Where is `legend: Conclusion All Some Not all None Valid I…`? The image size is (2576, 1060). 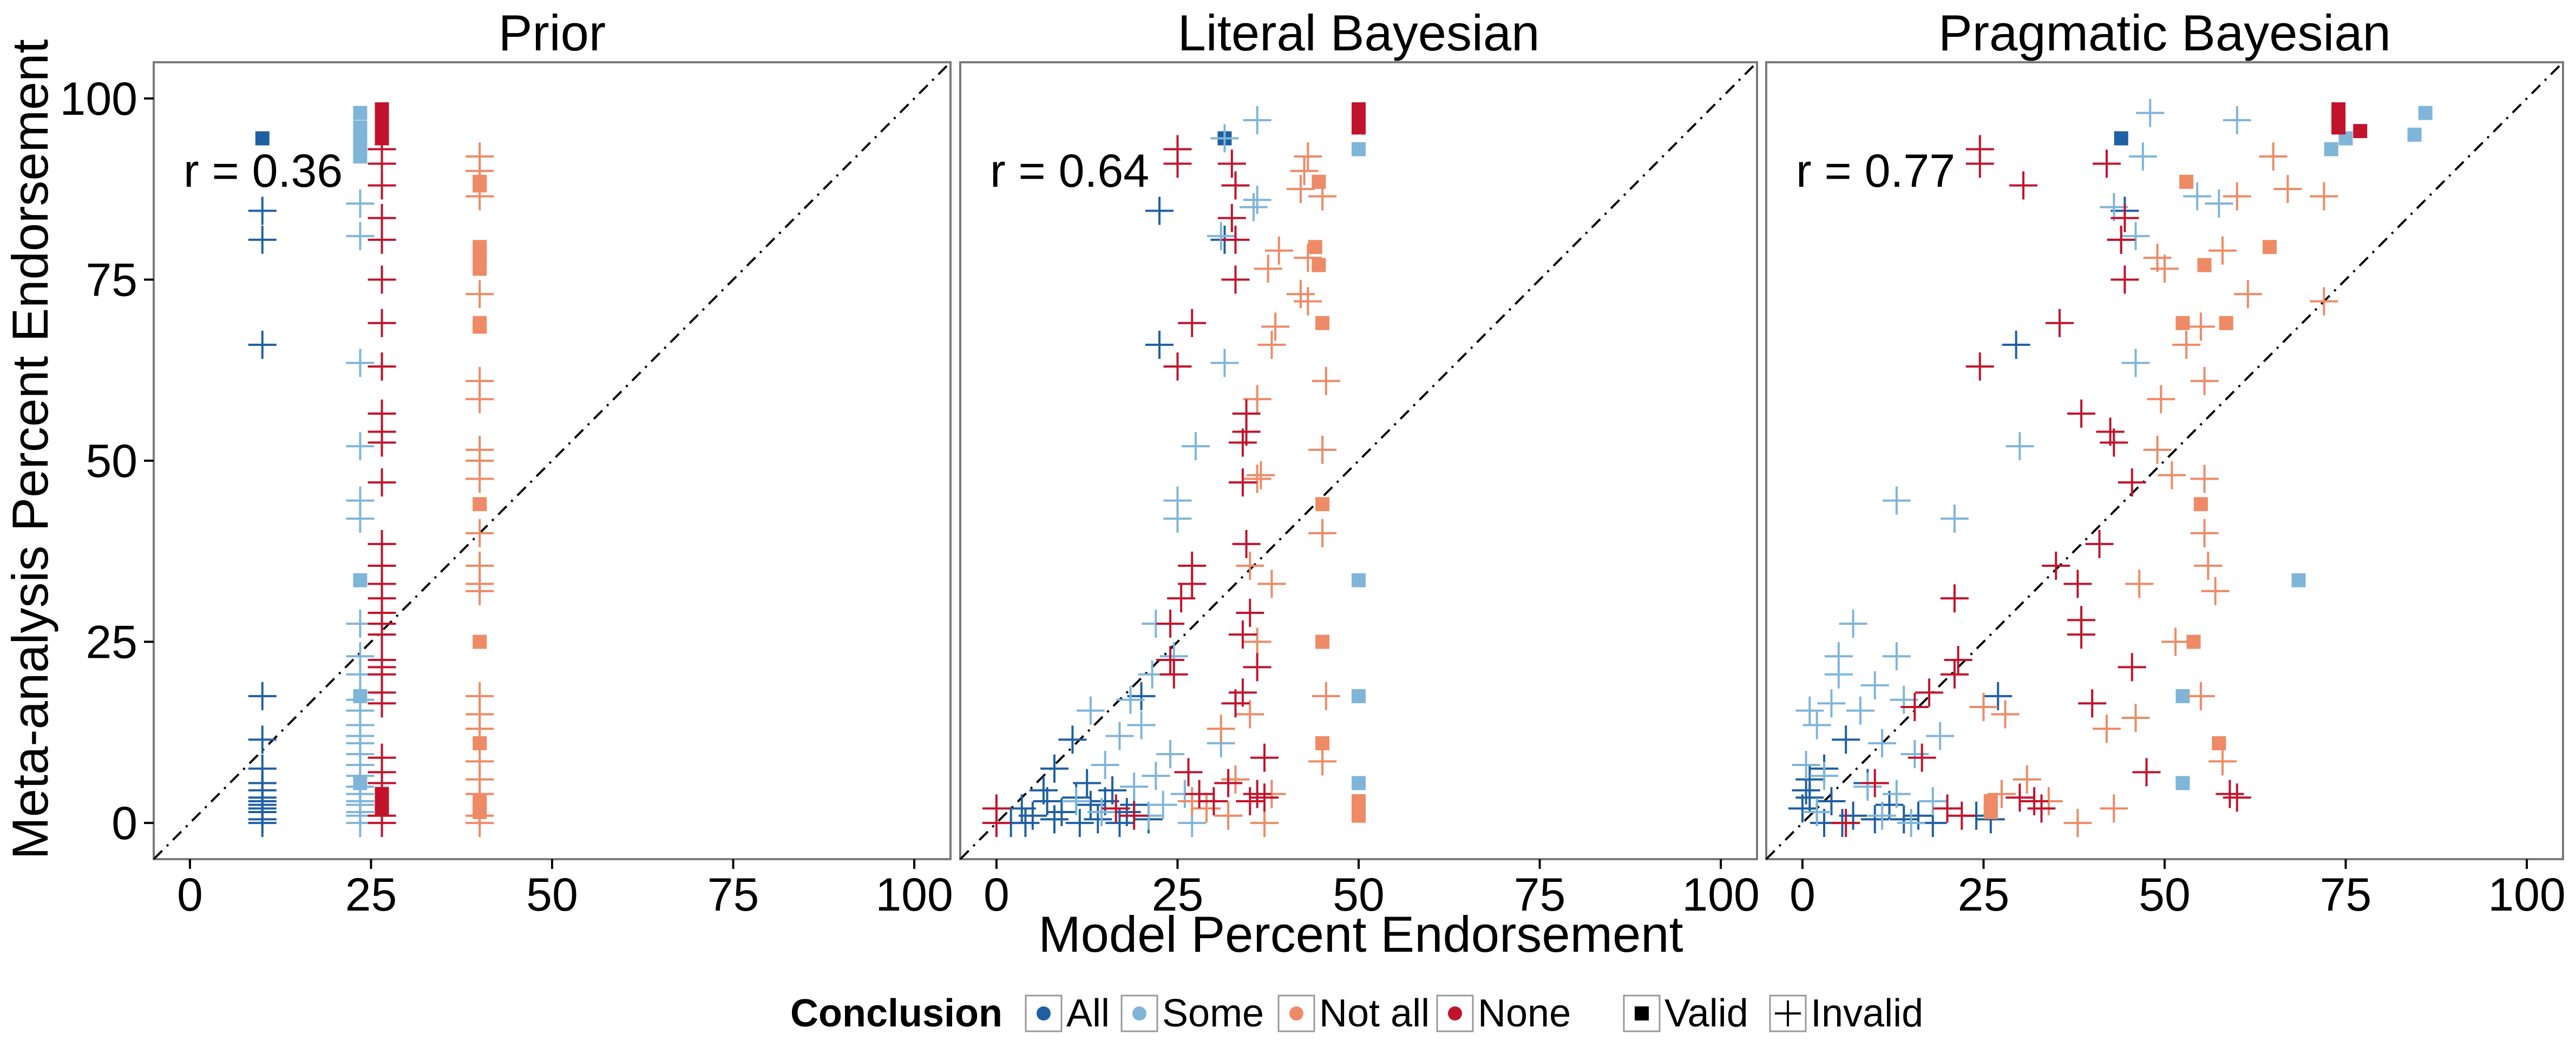 legend: Conclusion All Some Not all None Valid I… is located at coordinates (1357, 1013).